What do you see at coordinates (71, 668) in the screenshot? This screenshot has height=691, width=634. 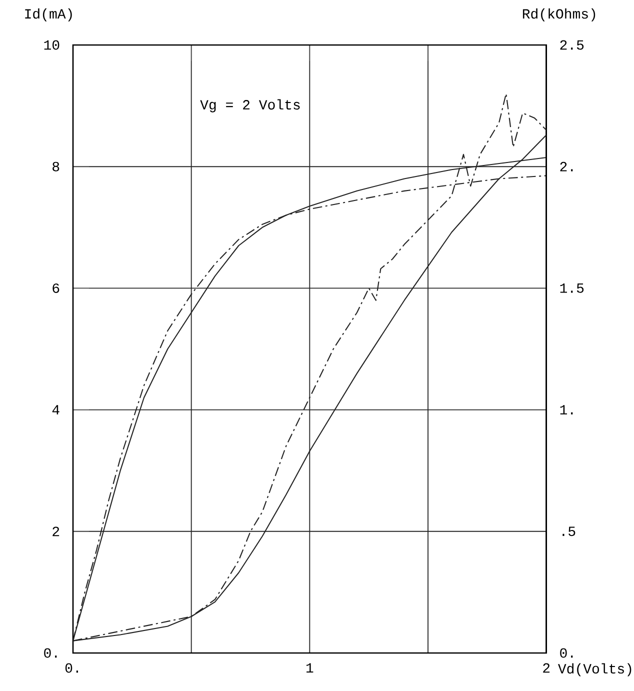 I see `x-tick-label: 0.` at bounding box center [71, 668].